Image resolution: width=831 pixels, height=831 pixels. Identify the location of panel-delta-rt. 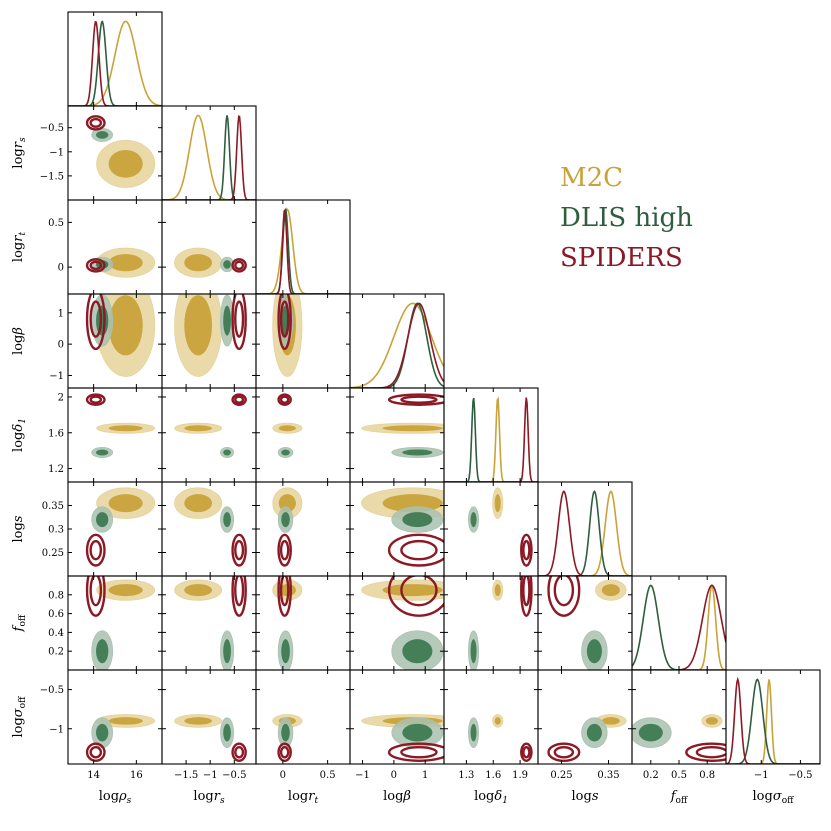
(303, 435).